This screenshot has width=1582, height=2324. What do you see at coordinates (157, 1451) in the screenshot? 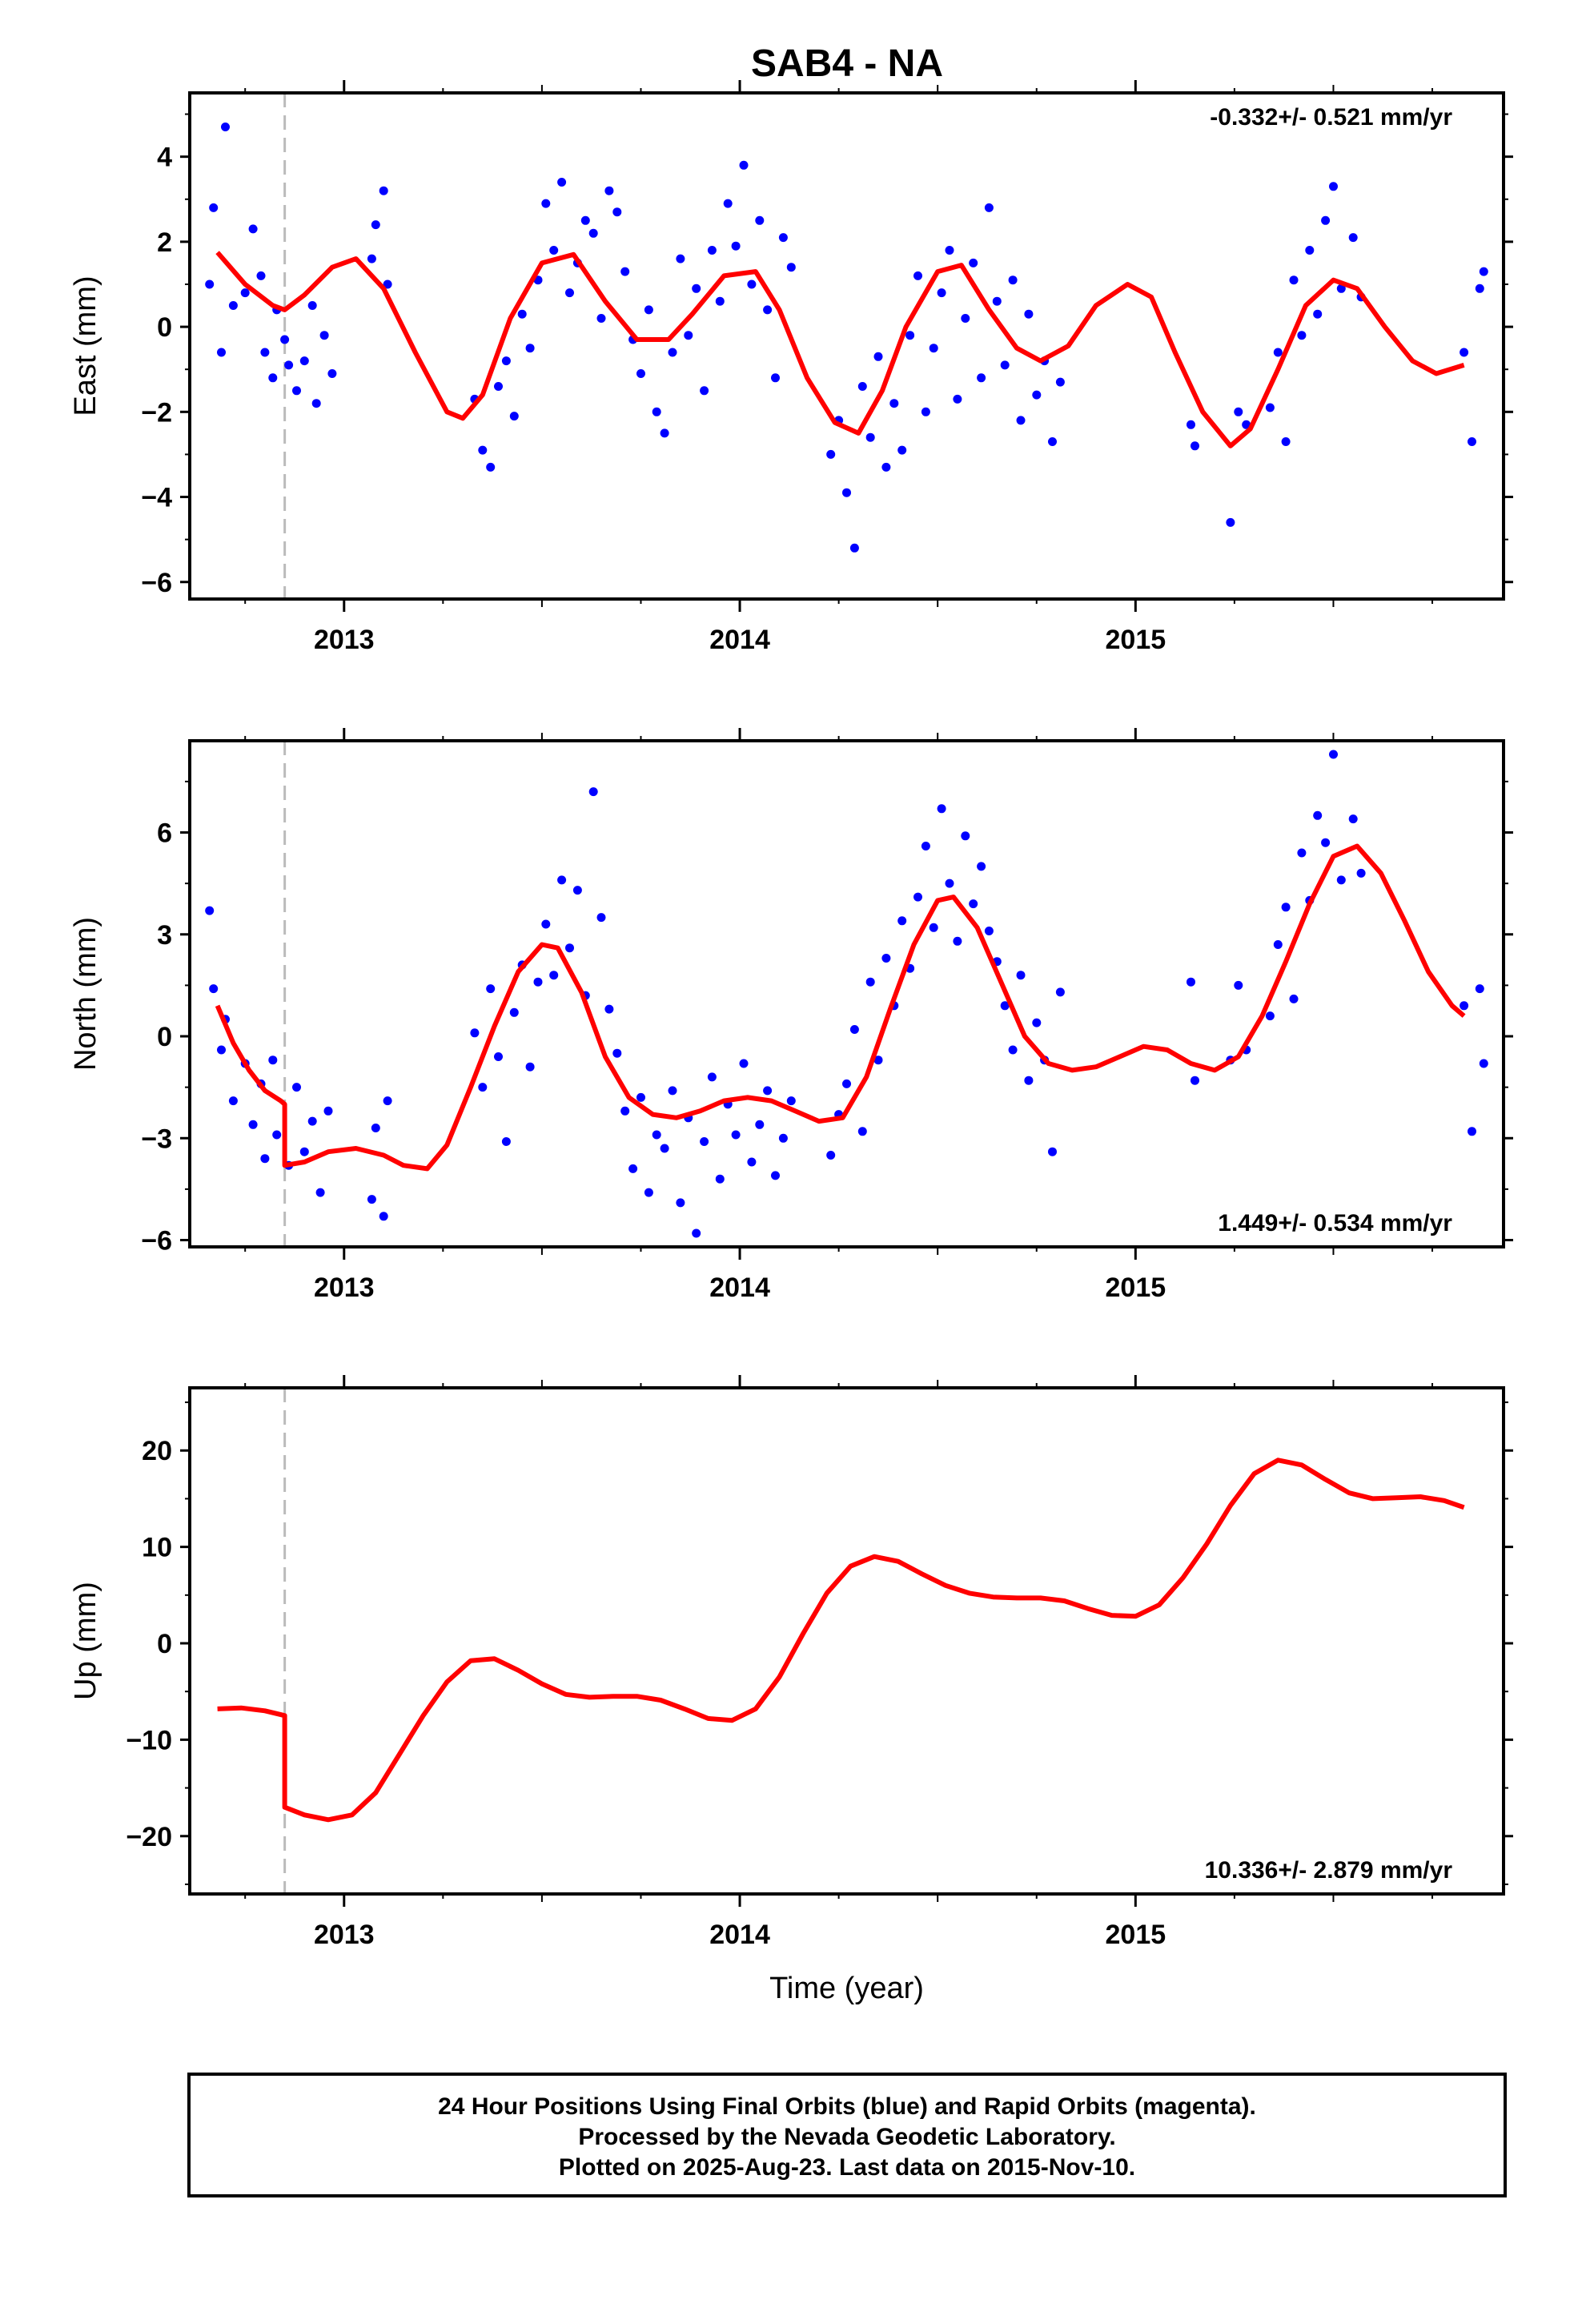
I see `up-ytick-label: 20` at bounding box center [157, 1451].